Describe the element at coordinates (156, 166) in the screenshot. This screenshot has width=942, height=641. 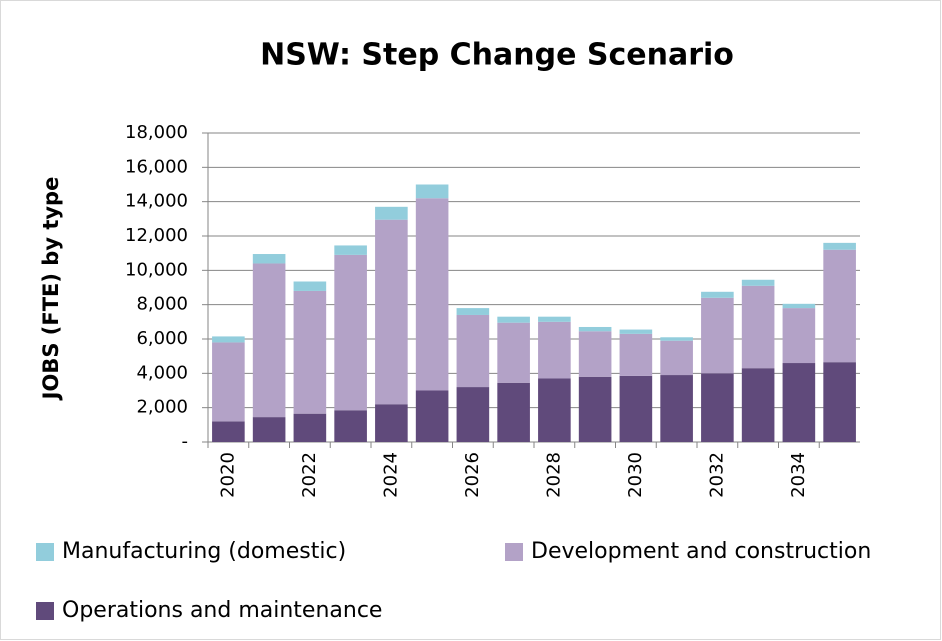
I see `y-tick-label: 16,000` at that location.